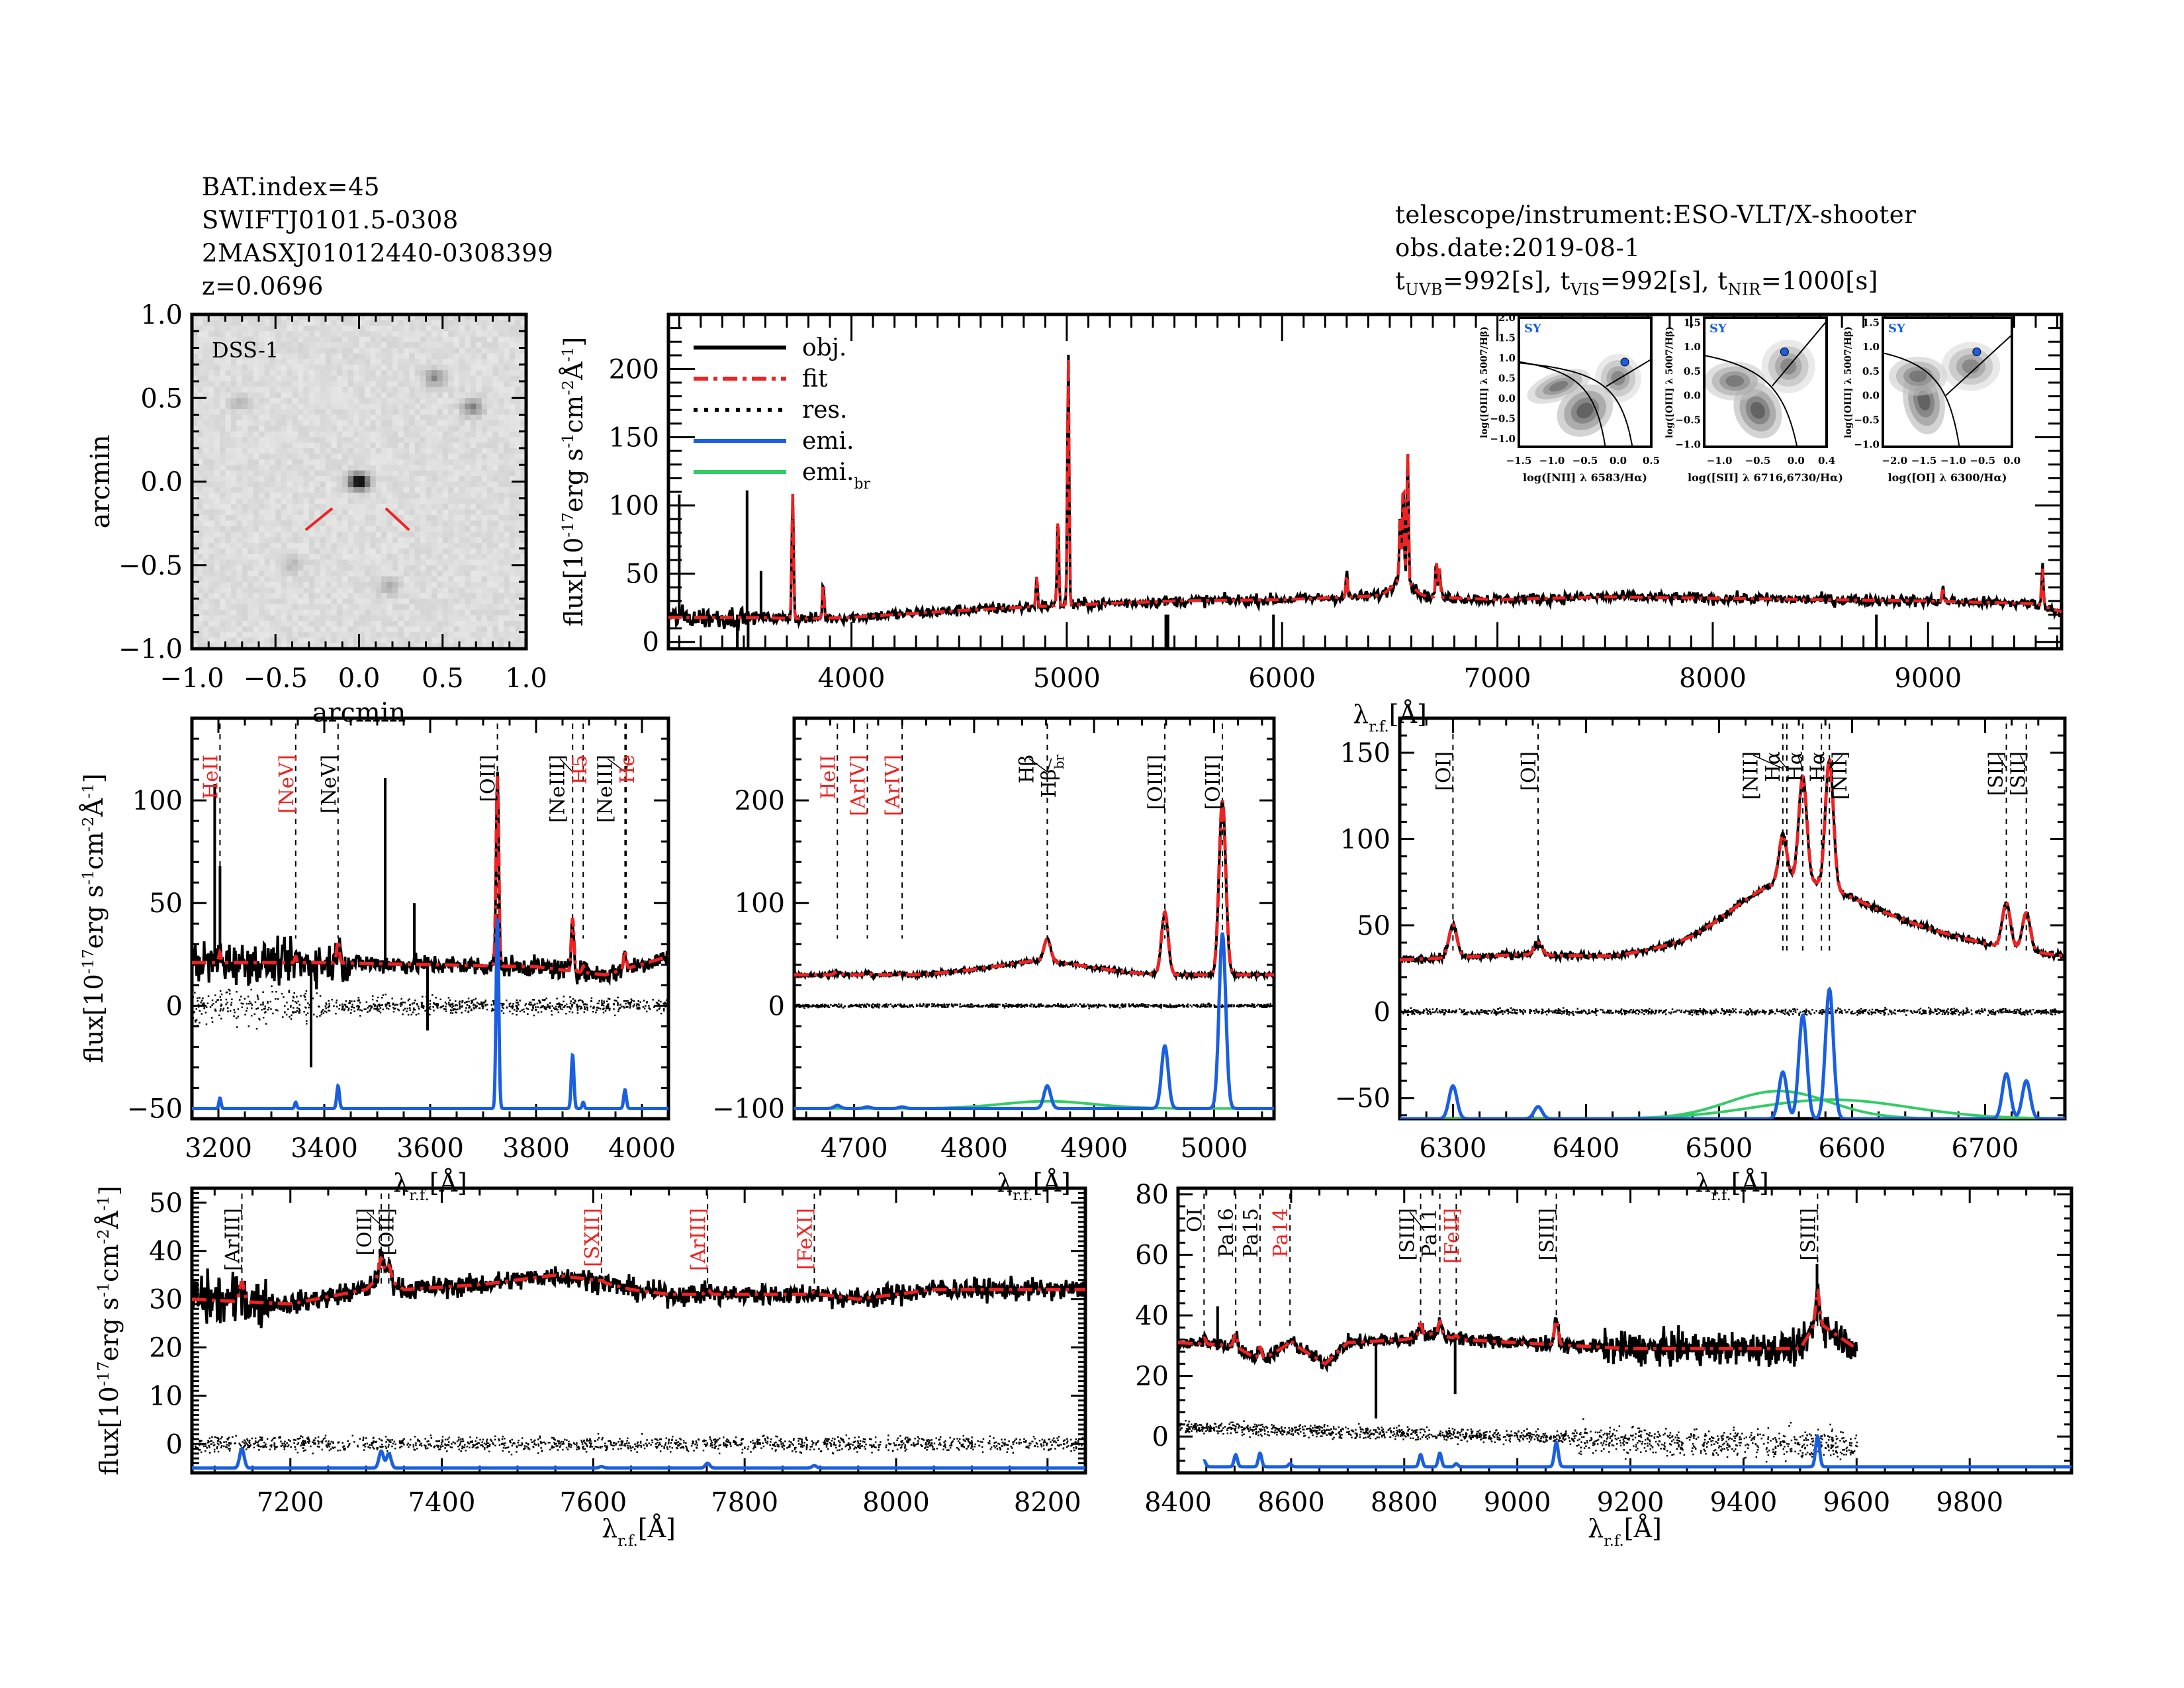 The height and width of the screenshot is (1688, 2184). What do you see at coordinates (1453, 1148) in the screenshot?
I see `x-tick-label: 6300` at bounding box center [1453, 1148].